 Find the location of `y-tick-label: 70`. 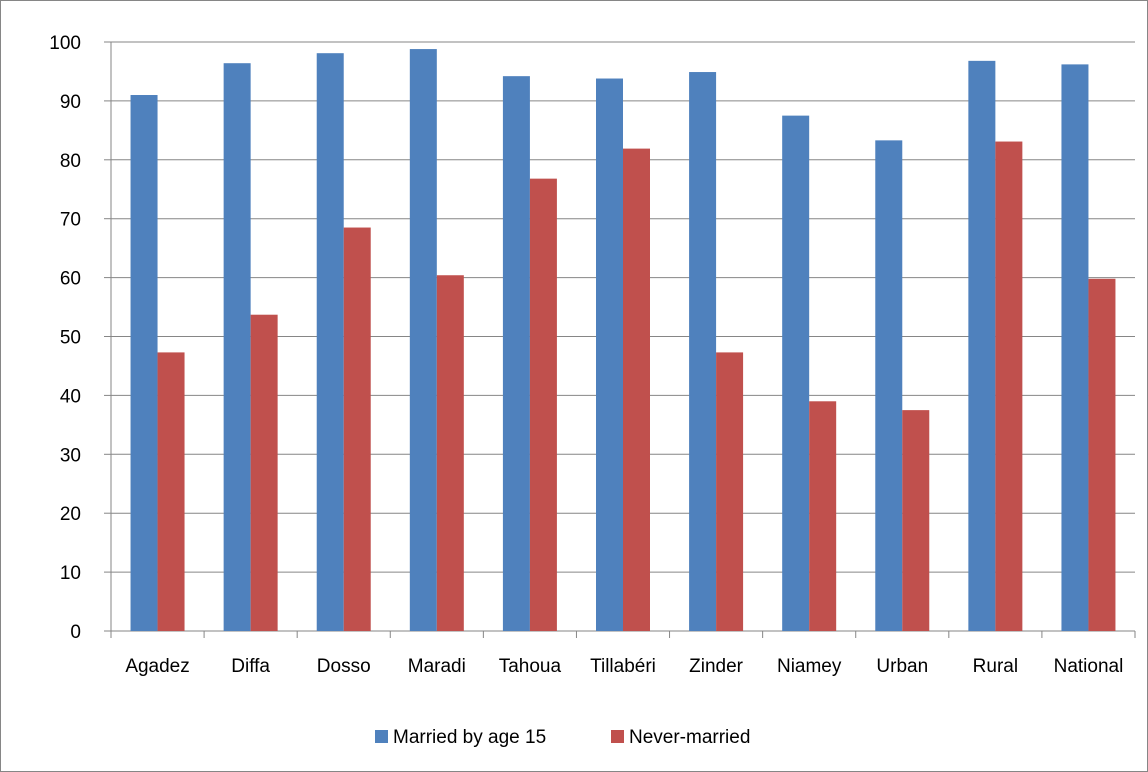

y-tick-label: 70 is located at coordinates (70, 220).